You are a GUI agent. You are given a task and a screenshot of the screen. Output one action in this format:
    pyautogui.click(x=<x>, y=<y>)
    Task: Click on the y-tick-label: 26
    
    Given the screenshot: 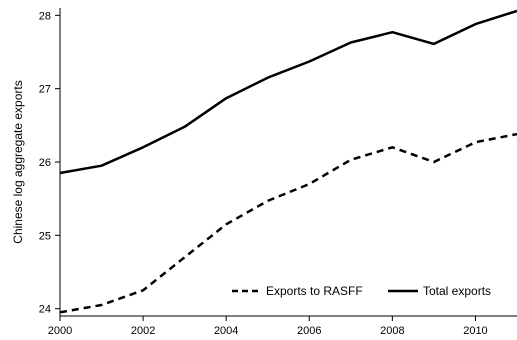 What is the action you would take?
    pyautogui.click(x=45, y=163)
    